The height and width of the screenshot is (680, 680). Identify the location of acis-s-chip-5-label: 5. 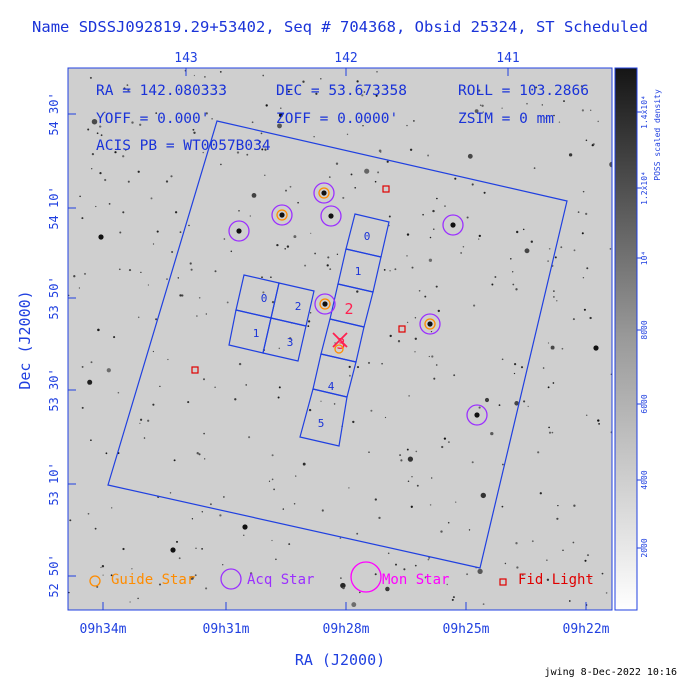
(321, 423).